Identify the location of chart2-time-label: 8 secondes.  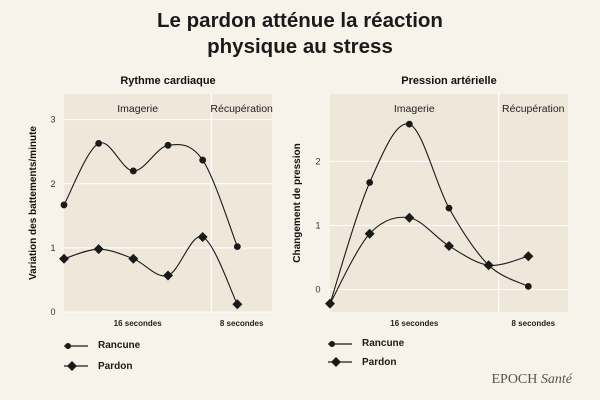
(534, 323).